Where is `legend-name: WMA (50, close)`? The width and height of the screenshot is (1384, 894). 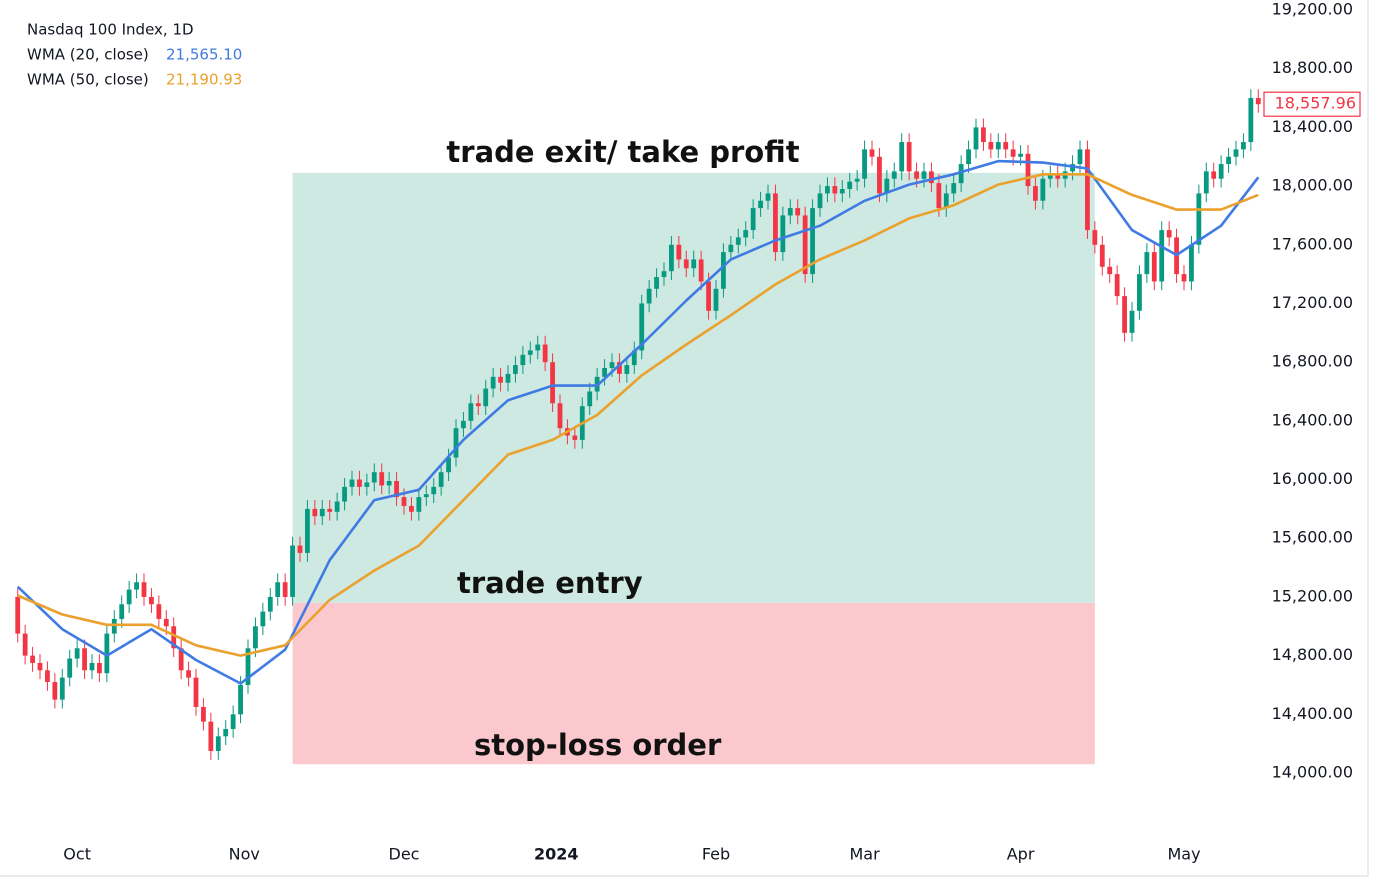 legend-name: WMA (50, close) is located at coordinates (88, 80).